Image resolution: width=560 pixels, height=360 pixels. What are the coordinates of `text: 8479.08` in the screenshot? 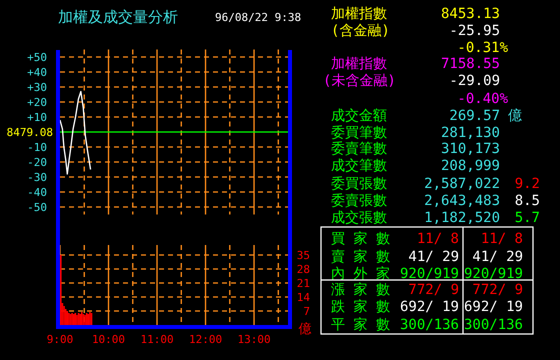 It's located at (29, 132).